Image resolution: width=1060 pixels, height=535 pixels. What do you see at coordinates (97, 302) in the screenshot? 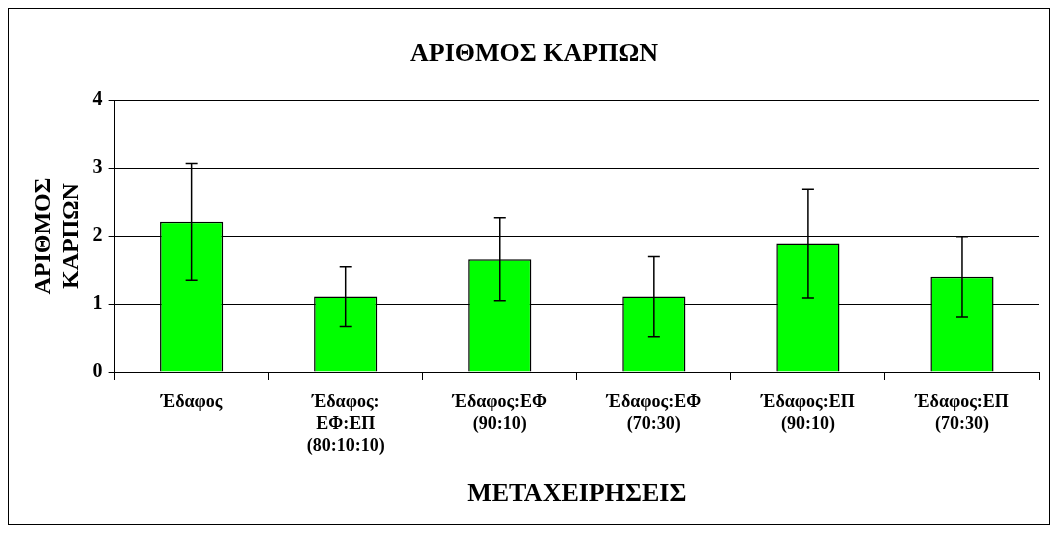
I see `y-tick-label: 1` at bounding box center [97, 302].